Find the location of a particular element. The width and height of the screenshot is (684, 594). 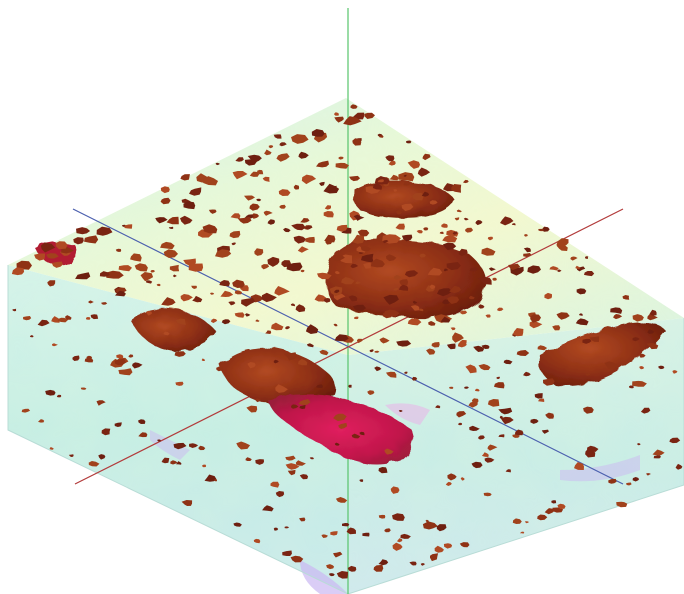

left-blob is located at coordinates (172, 330).